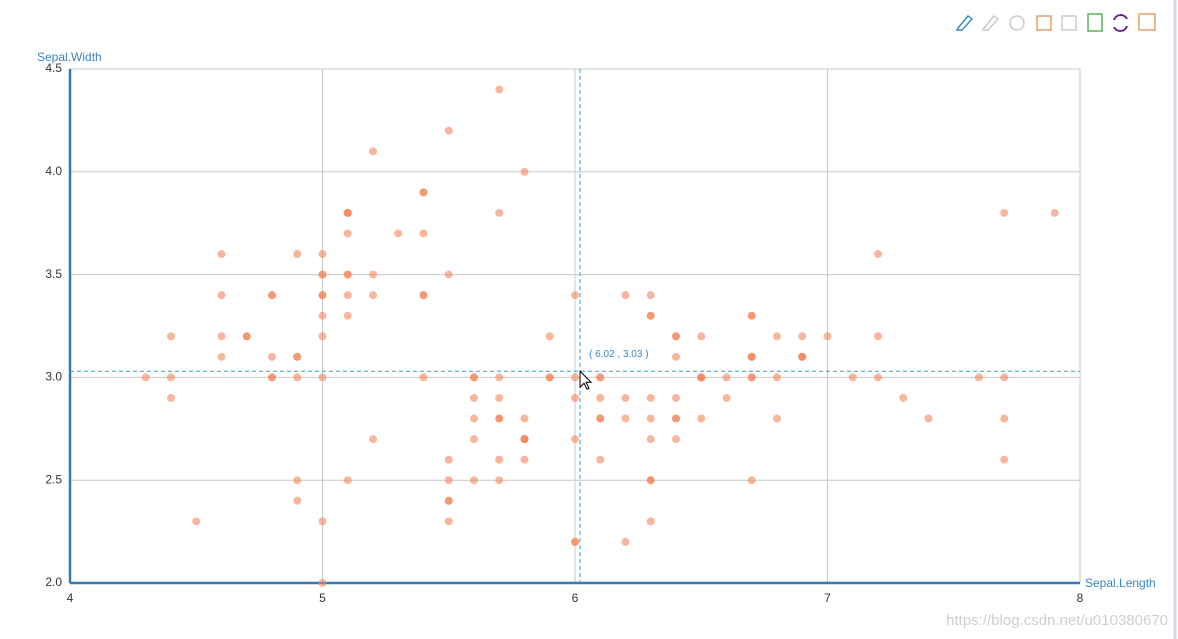 This screenshot has height=639, width=1178. Describe the element at coordinates (53, 68) in the screenshot. I see `y-tick-label: 4.5` at that location.